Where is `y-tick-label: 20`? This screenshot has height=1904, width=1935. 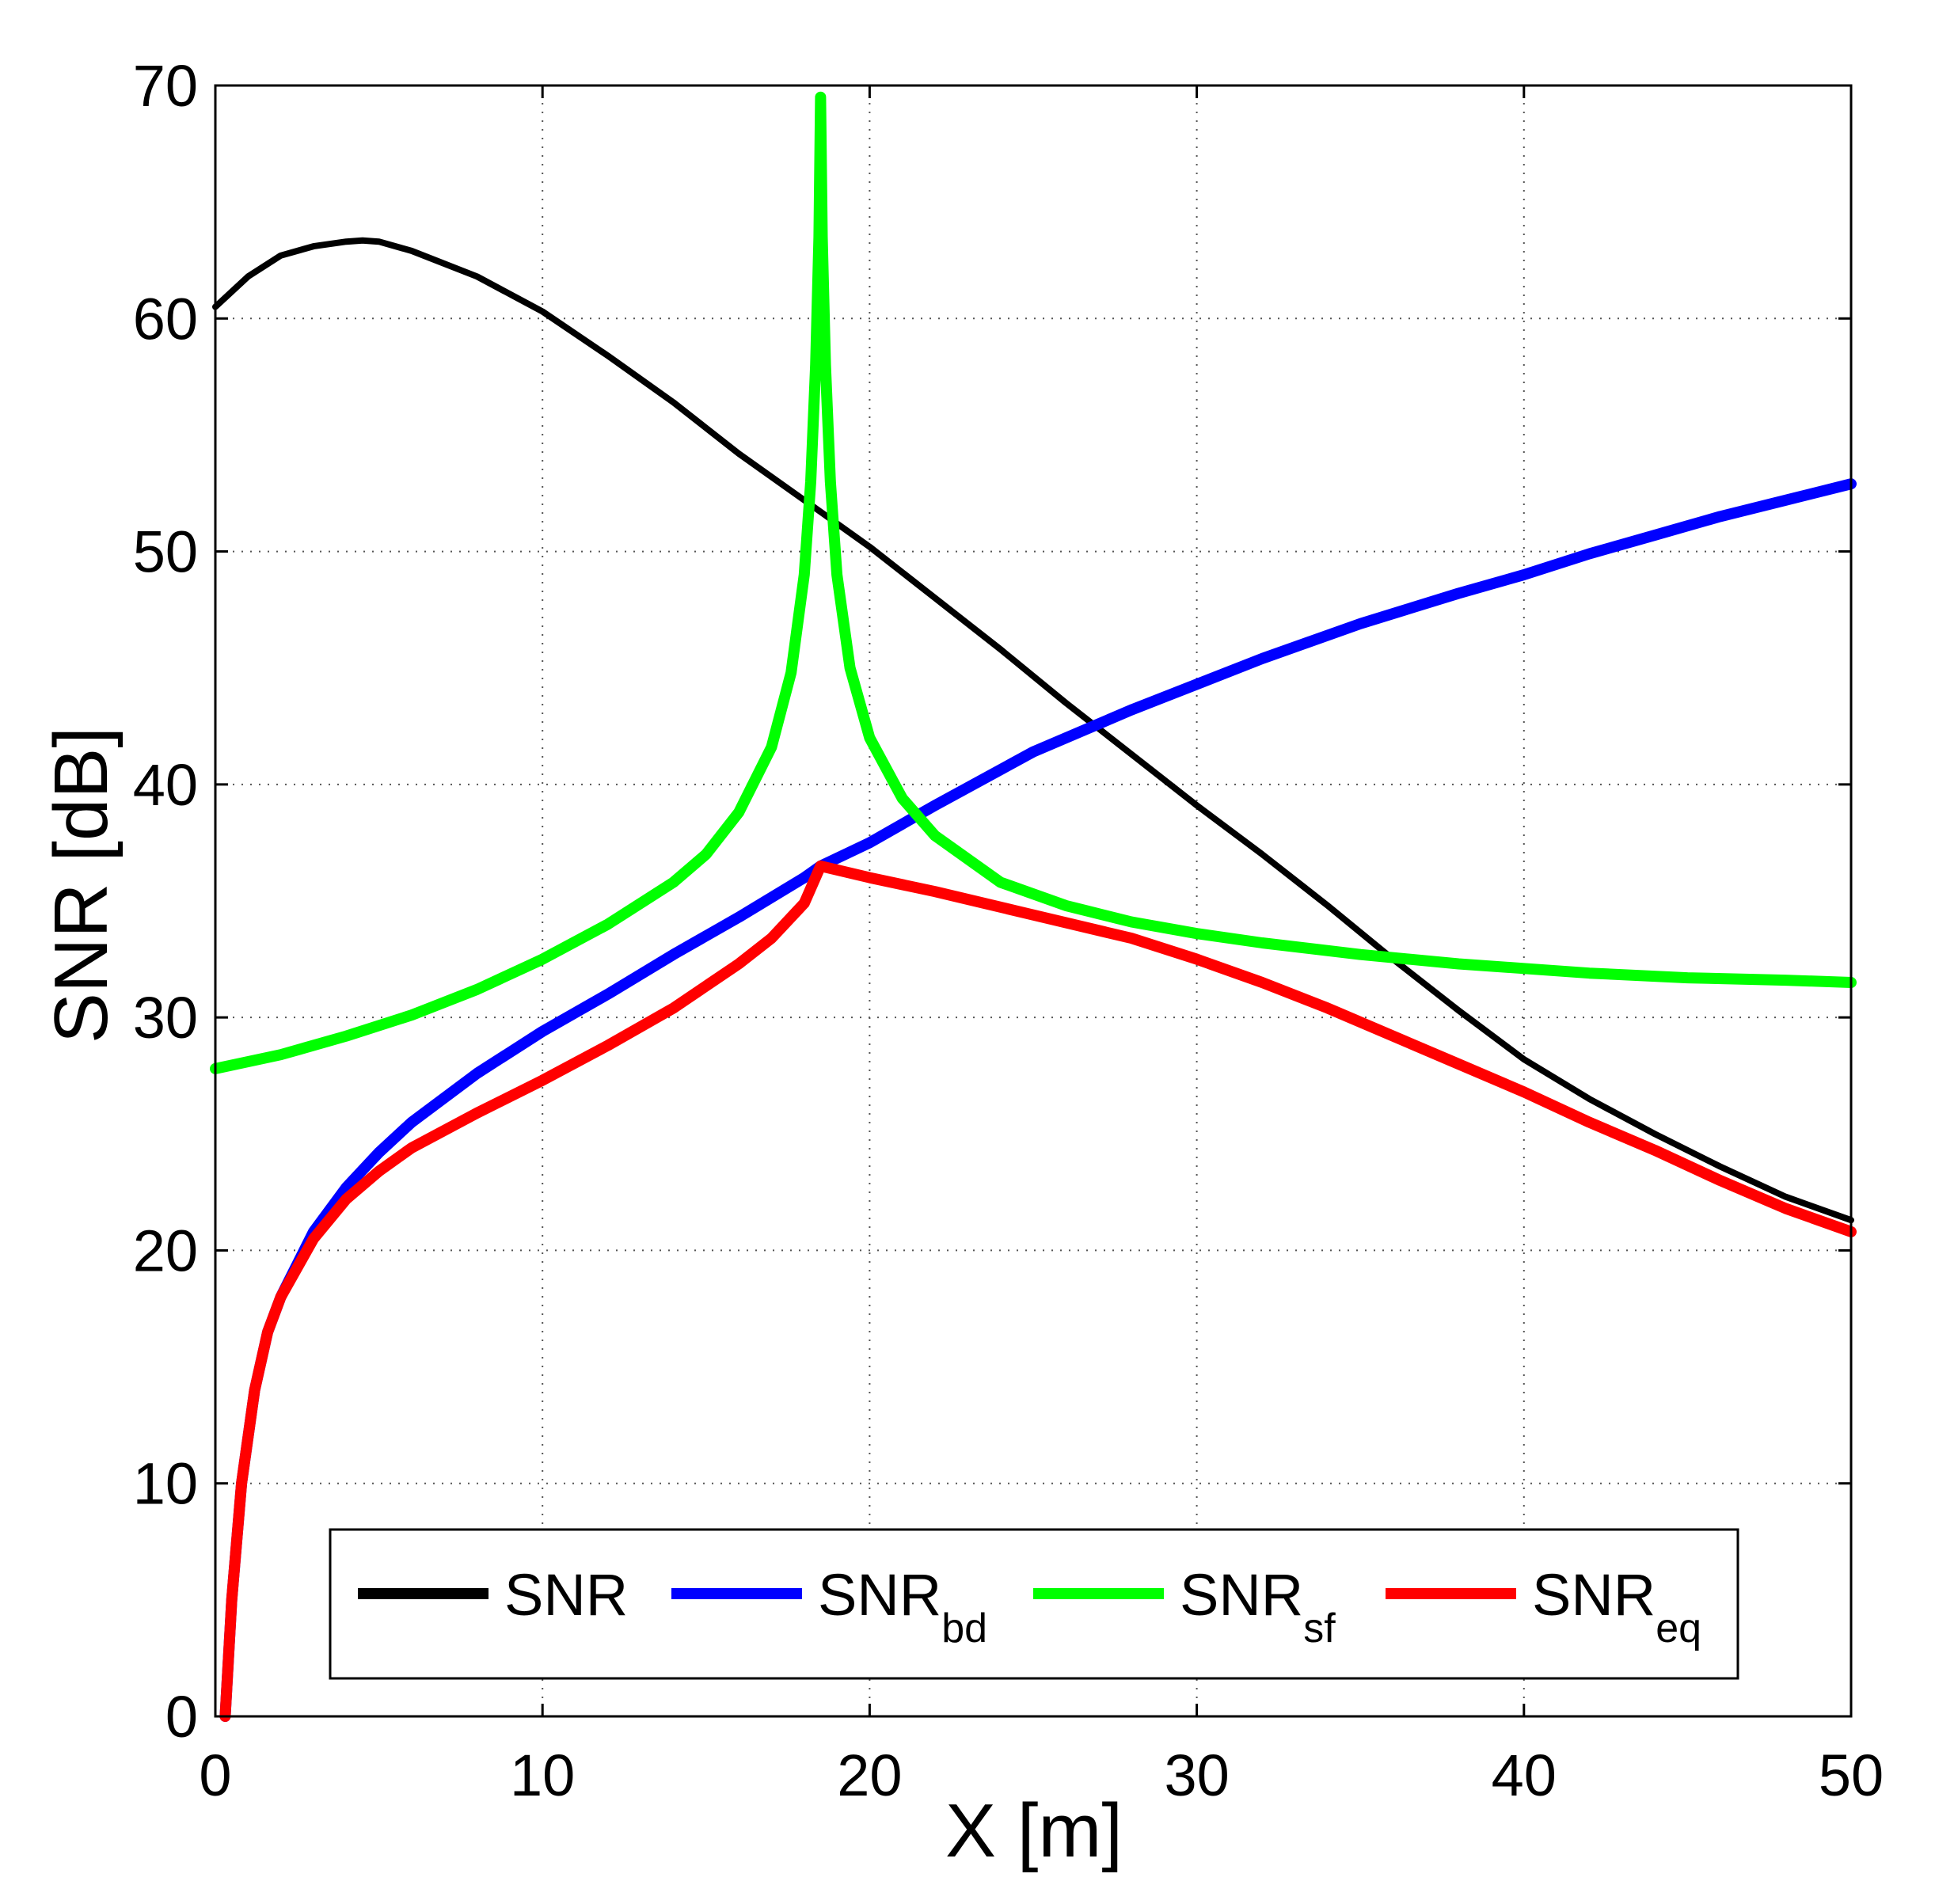 y-tick-label: 20 is located at coordinates (165, 1250).